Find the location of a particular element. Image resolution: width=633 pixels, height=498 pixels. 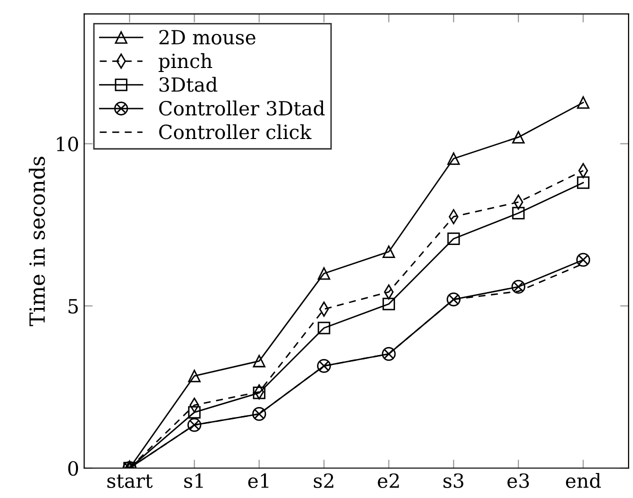

y-axis-title: Time in seconds is located at coordinates (36, 241).